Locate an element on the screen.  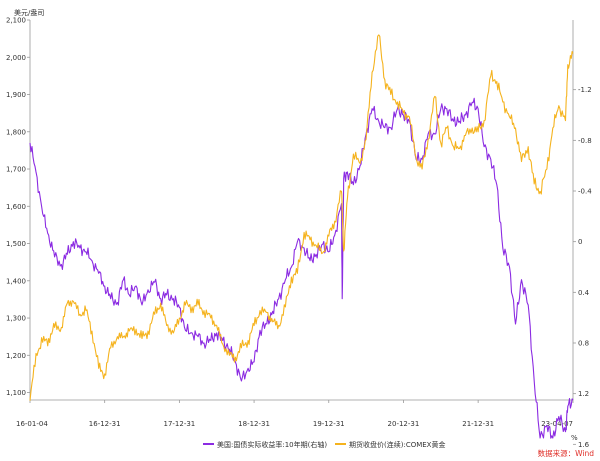
x-tick-label: 19-12-31 is located at coordinates (329, 424).